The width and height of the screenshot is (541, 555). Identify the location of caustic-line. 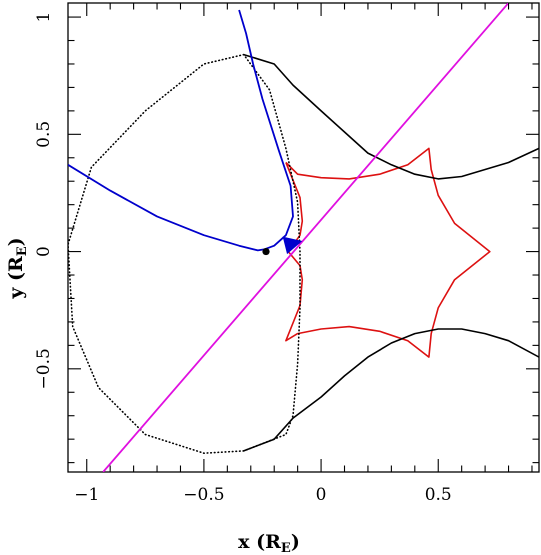
(388, 252).